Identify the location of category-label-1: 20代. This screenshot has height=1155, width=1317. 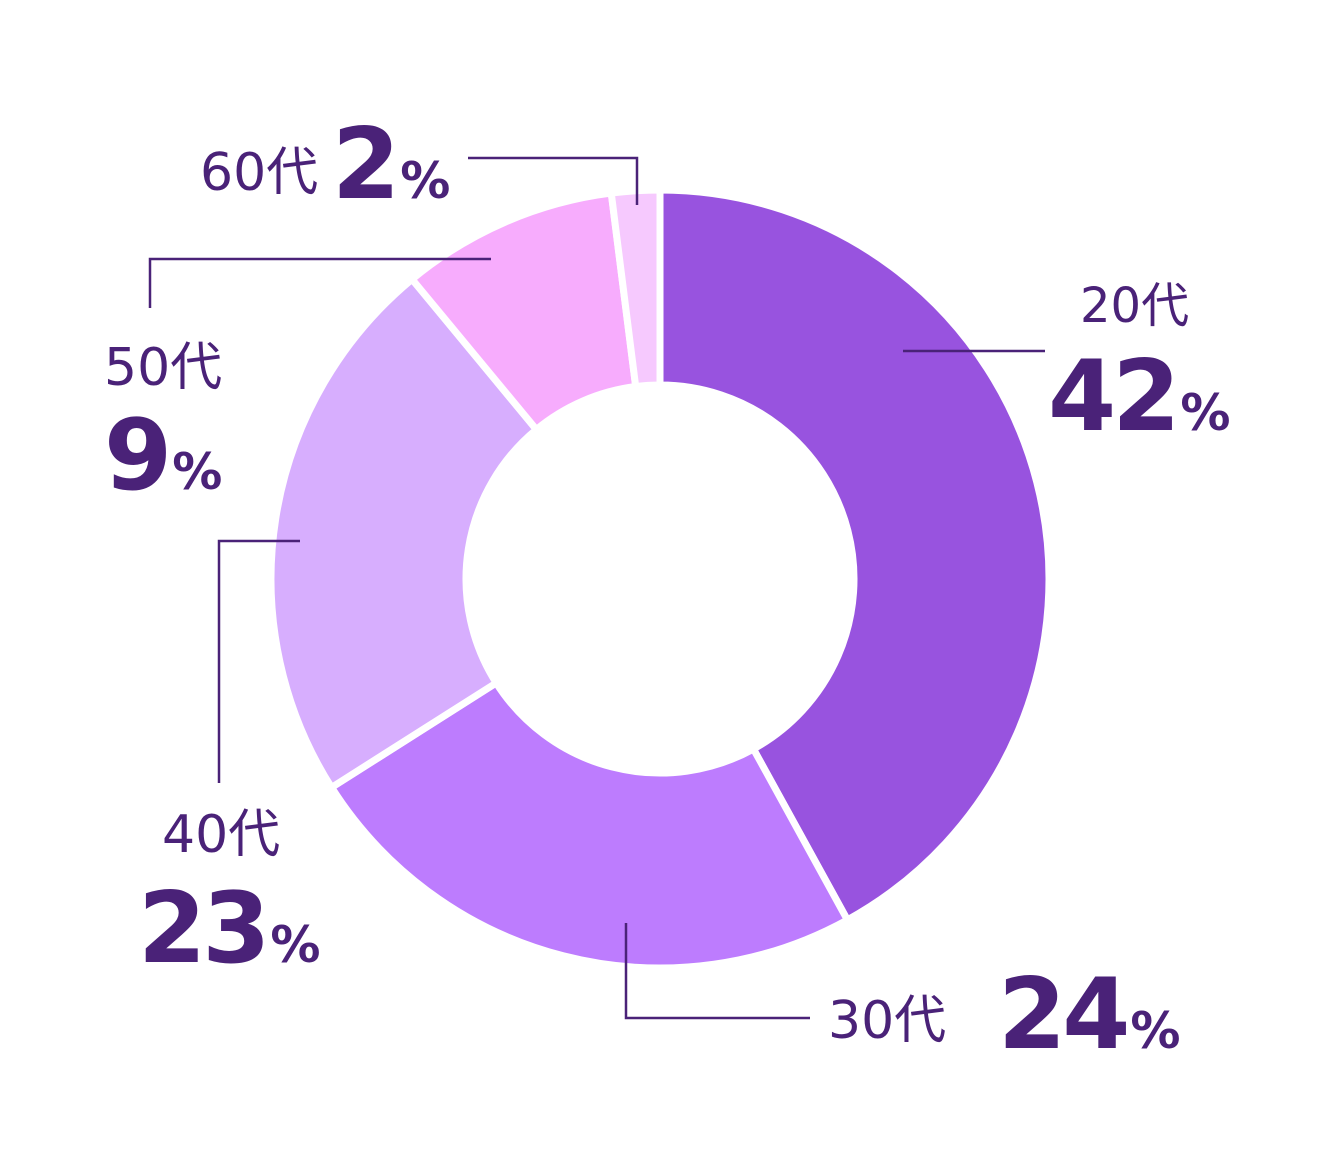
(1134, 306).